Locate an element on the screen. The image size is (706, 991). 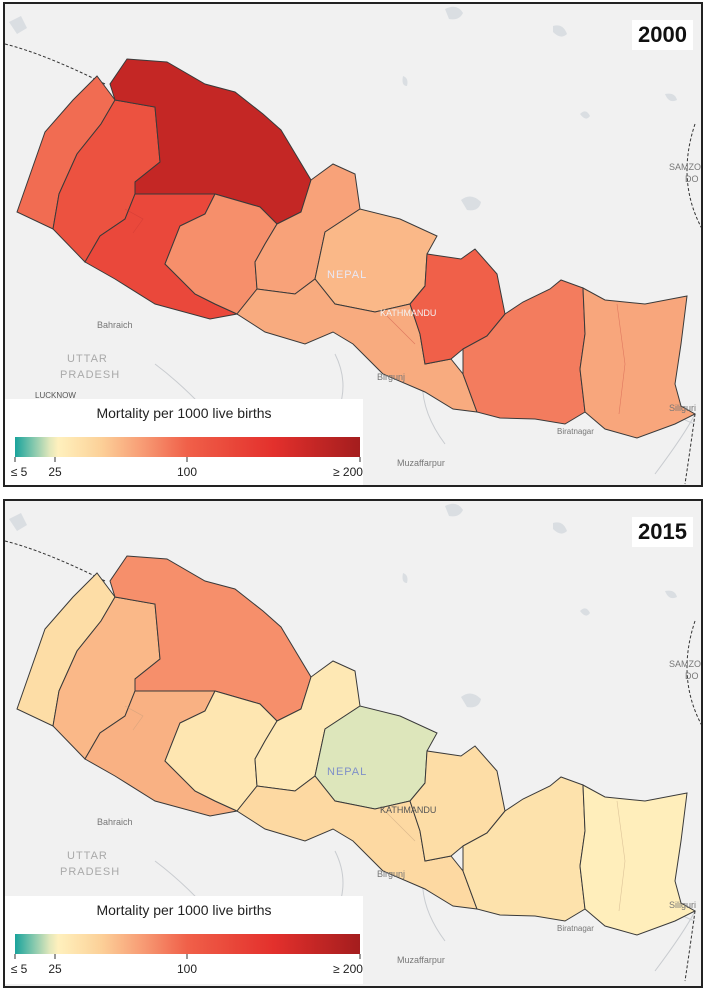
label-lucknow: LUCKNOW is located at coordinates (55, 395).